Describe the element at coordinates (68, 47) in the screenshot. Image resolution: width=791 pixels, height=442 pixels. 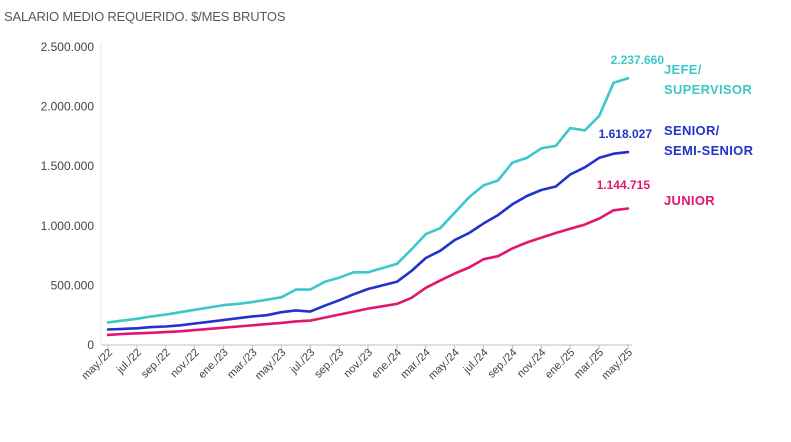
I see `y-tick-label: 2.500.000` at that location.